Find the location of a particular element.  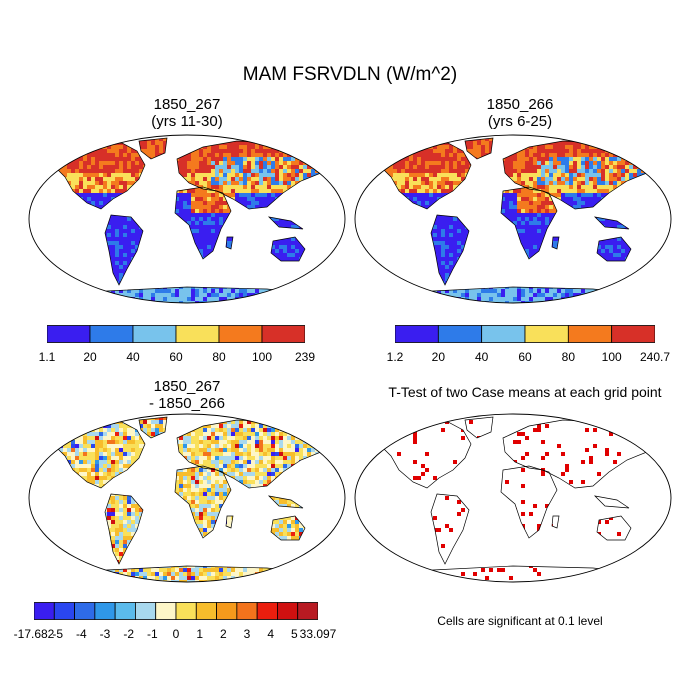

cb3-tick-label: 33.097 is located at coordinates (318, 634).